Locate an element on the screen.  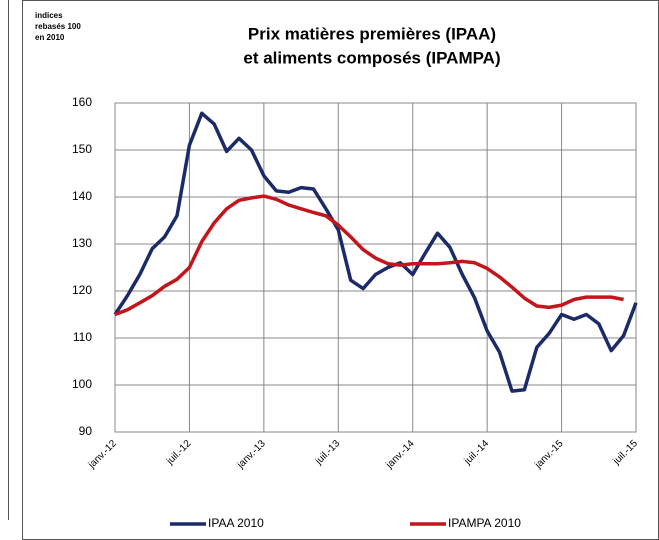
annotation: indices is located at coordinates (49, 15).